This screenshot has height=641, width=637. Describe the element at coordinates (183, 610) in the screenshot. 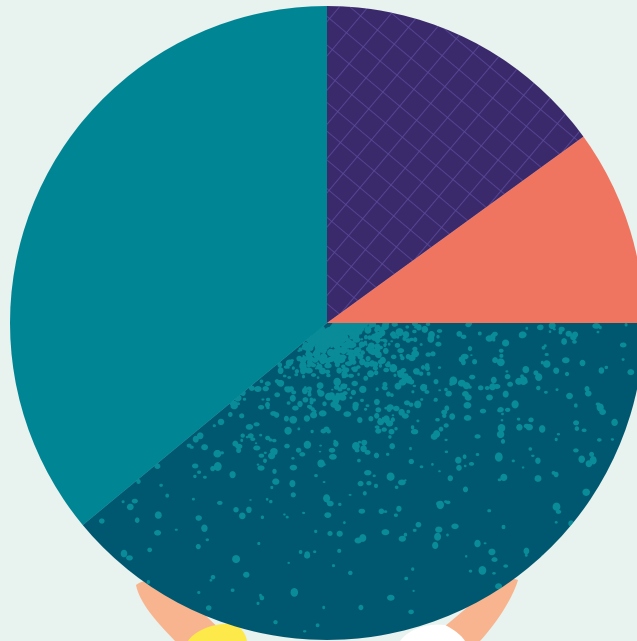

I see `left-hand-icon` at that location.